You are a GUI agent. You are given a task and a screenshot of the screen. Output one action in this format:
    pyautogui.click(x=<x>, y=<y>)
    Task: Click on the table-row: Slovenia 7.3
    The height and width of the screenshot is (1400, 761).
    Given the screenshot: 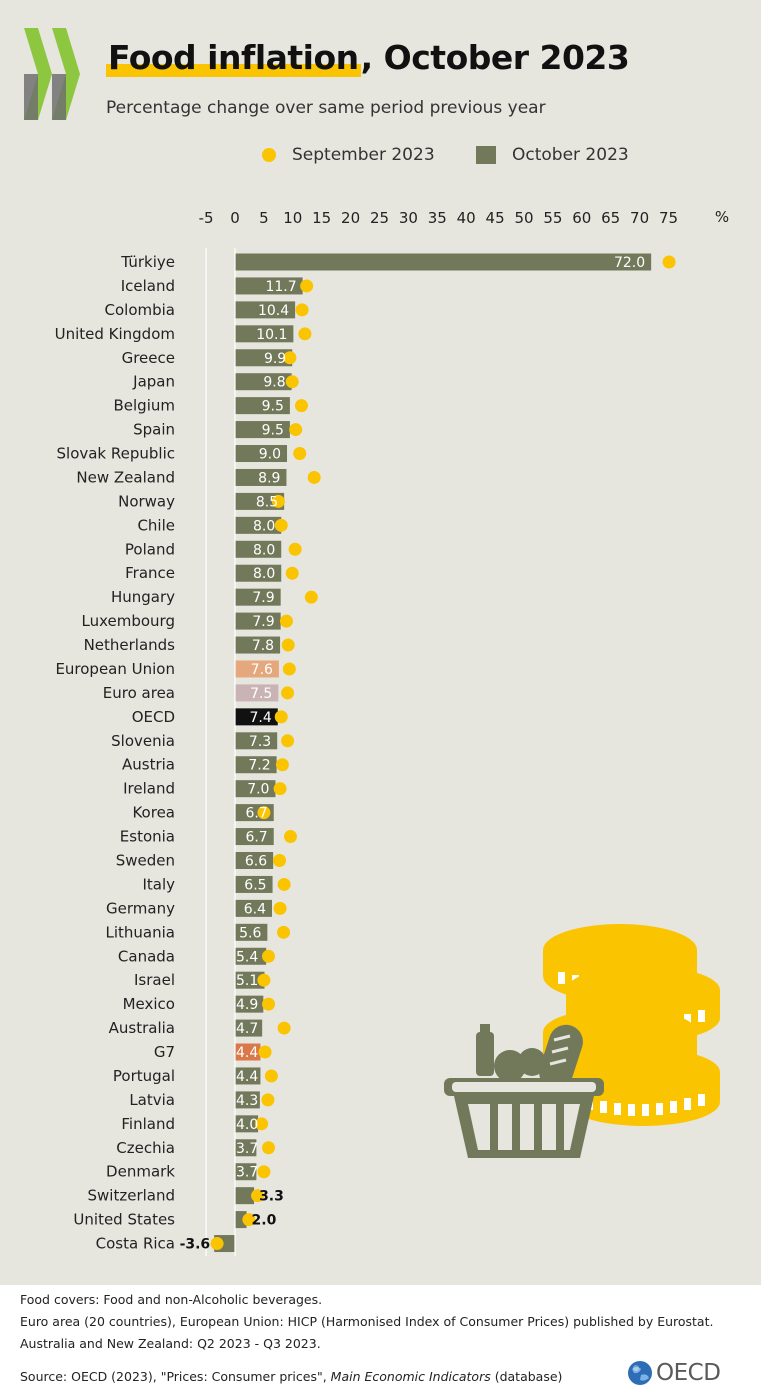 What is the action you would take?
    pyautogui.click(x=203, y=741)
    